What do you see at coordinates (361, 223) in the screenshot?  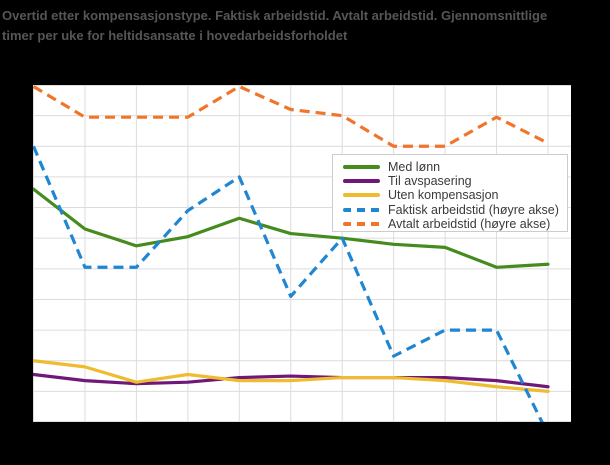 I see `legend-swatch-avtalt-arbeidstid` at bounding box center [361, 223].